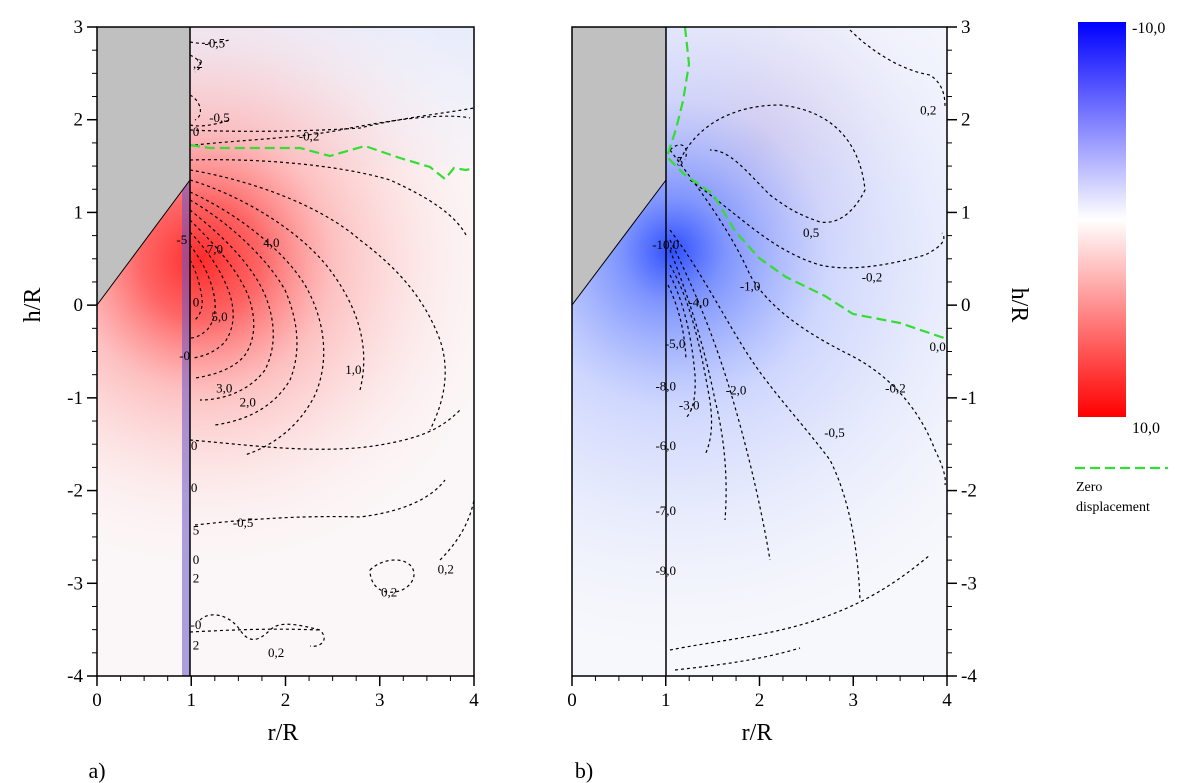  Describe the element at coordinates (689, 404) in the screenshot. I see `contour-label: -3,0` at that location.